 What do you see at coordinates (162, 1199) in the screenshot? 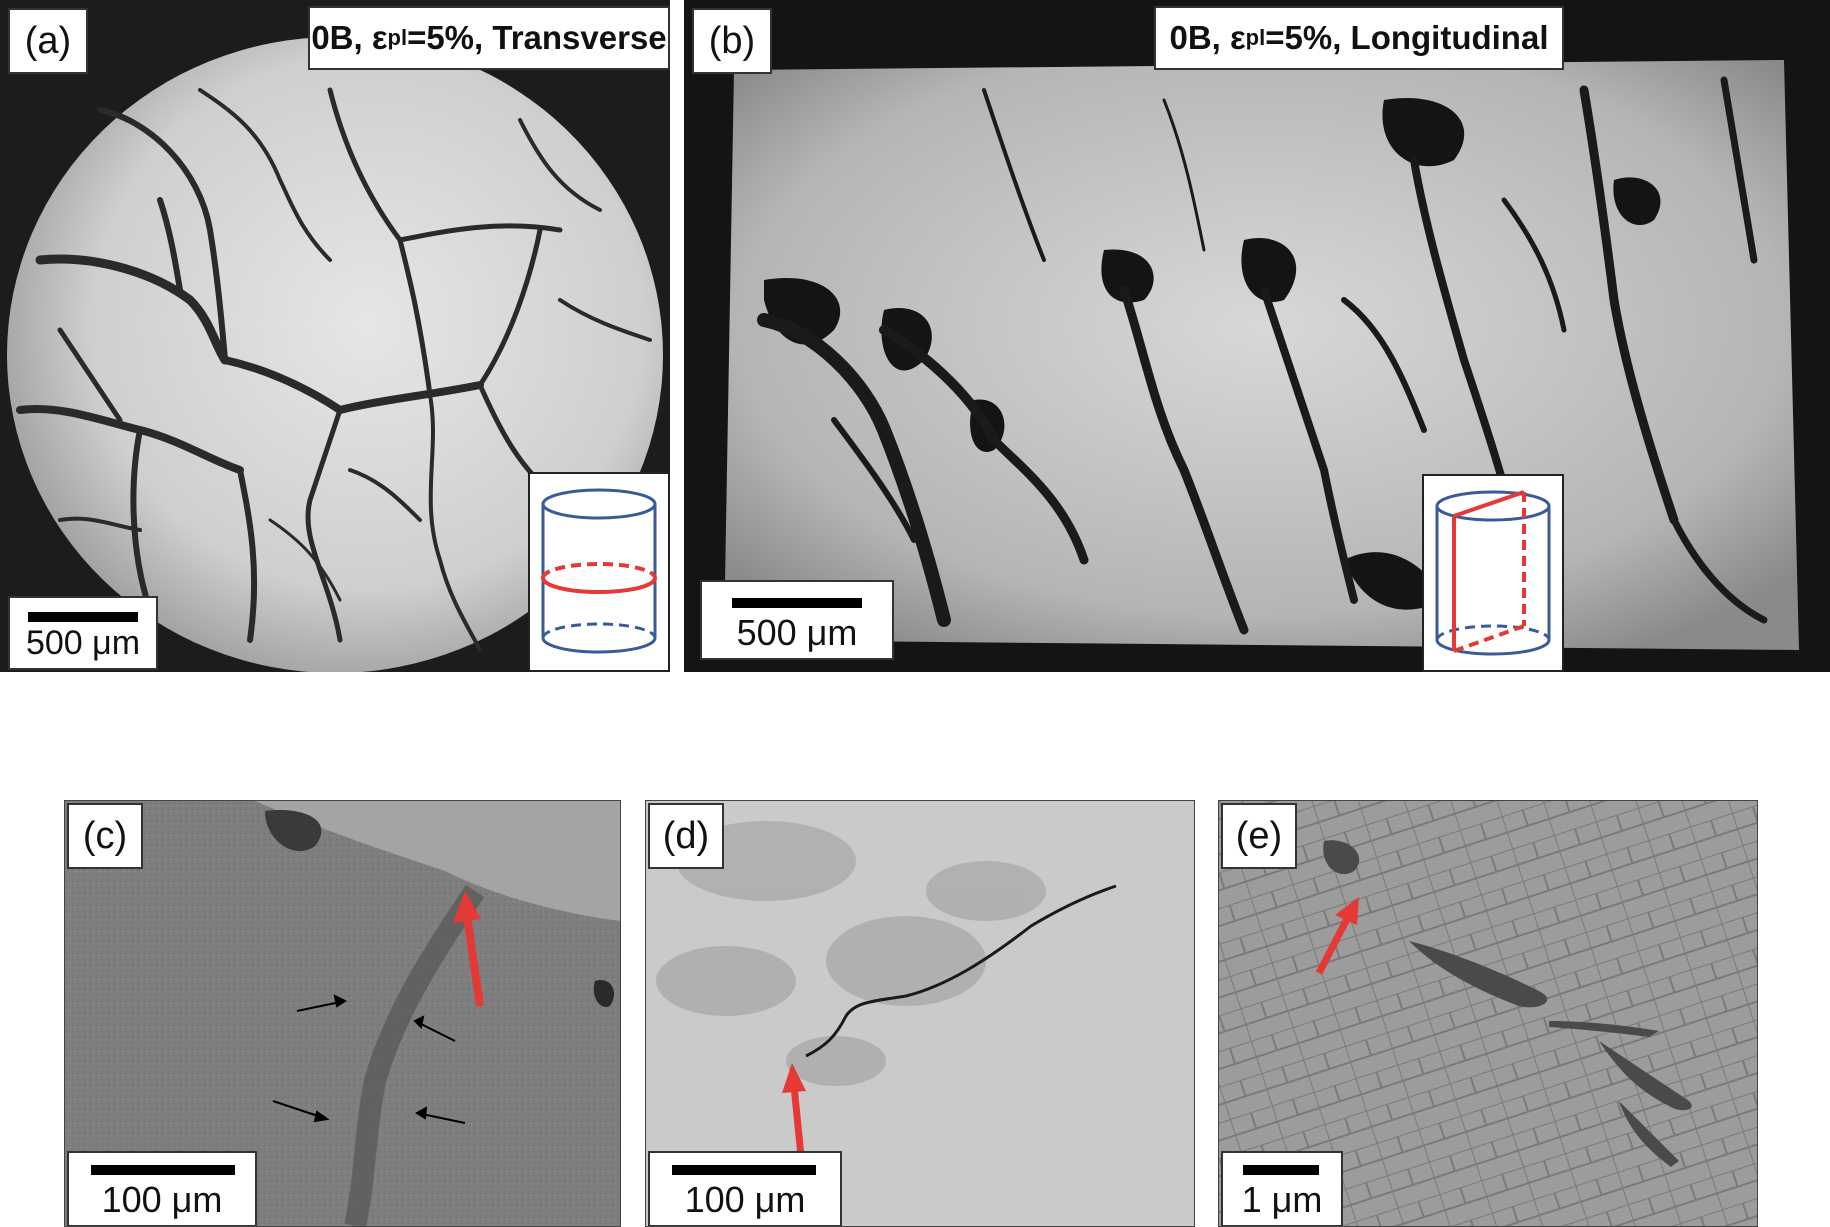
I see `panel-c-scale-label: 100 μm` at bounding box center [162, 1199].